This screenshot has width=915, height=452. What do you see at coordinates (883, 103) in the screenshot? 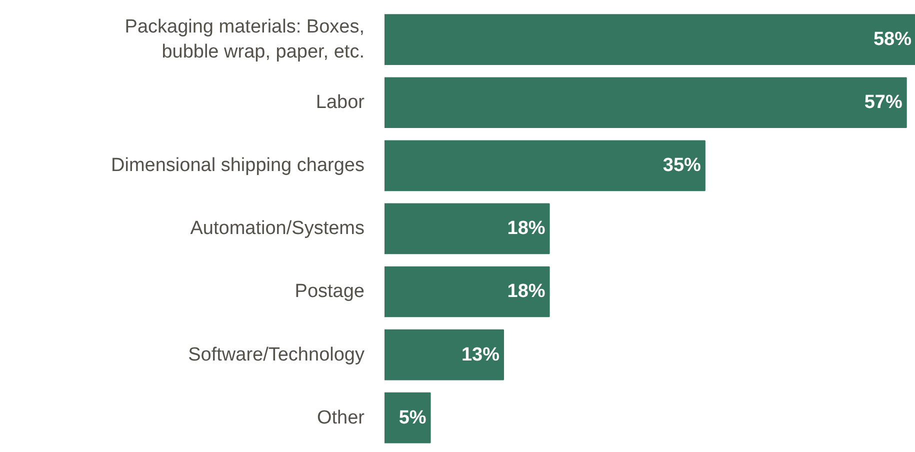
I see `data-label: 57%` at bounding box center [883, 103].